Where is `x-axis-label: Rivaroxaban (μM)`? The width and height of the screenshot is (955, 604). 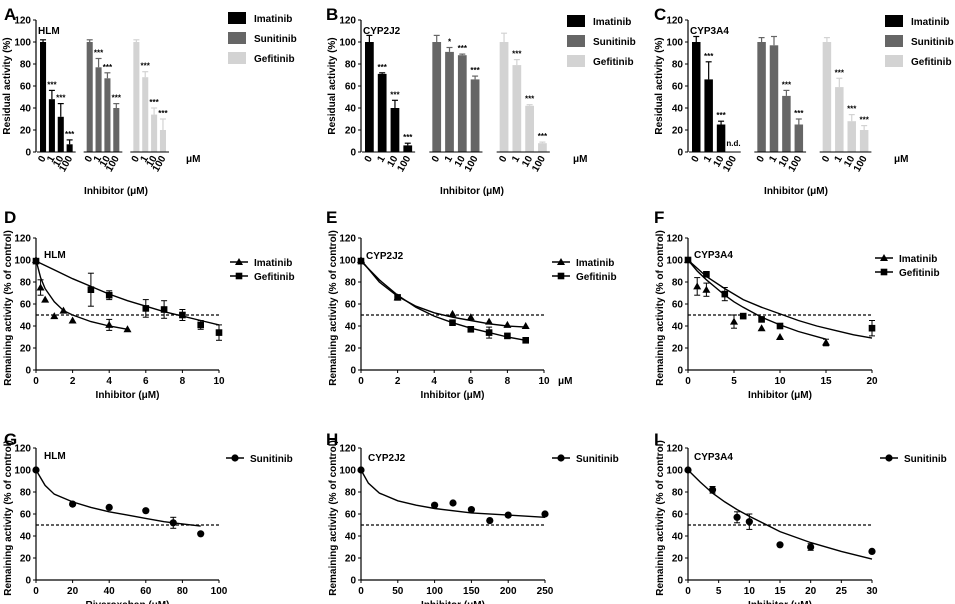 x-axis-label: Rivaroxaban (μM) is located at coordinates (128, 602).